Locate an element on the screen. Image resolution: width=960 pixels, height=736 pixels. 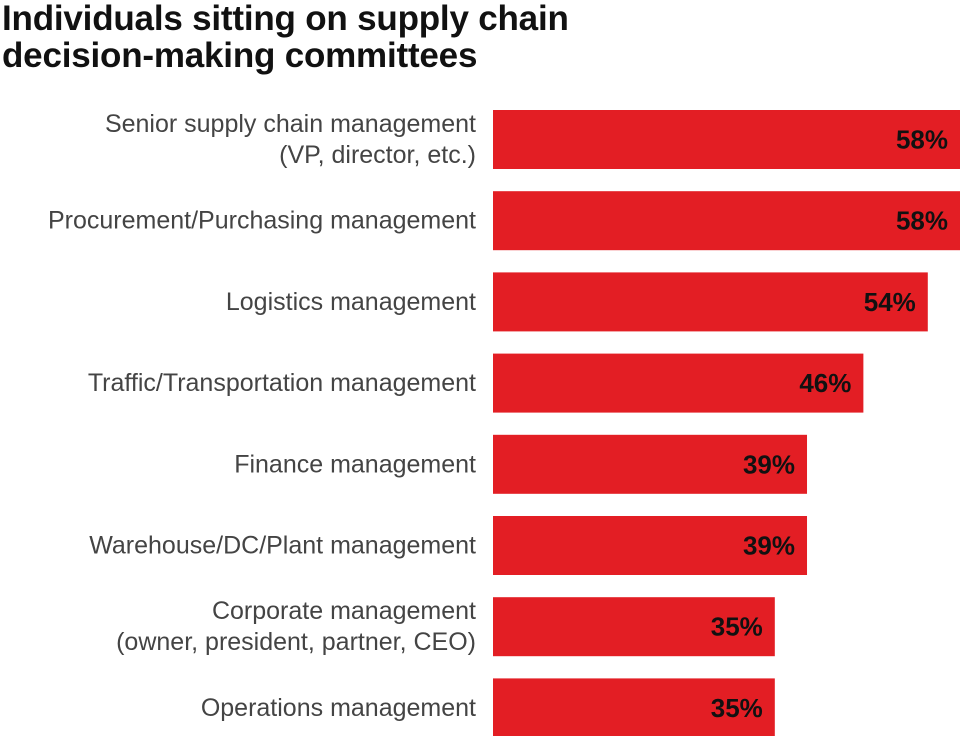
category-label: Traffic/Transportation management is located at coordinates (282, 383).